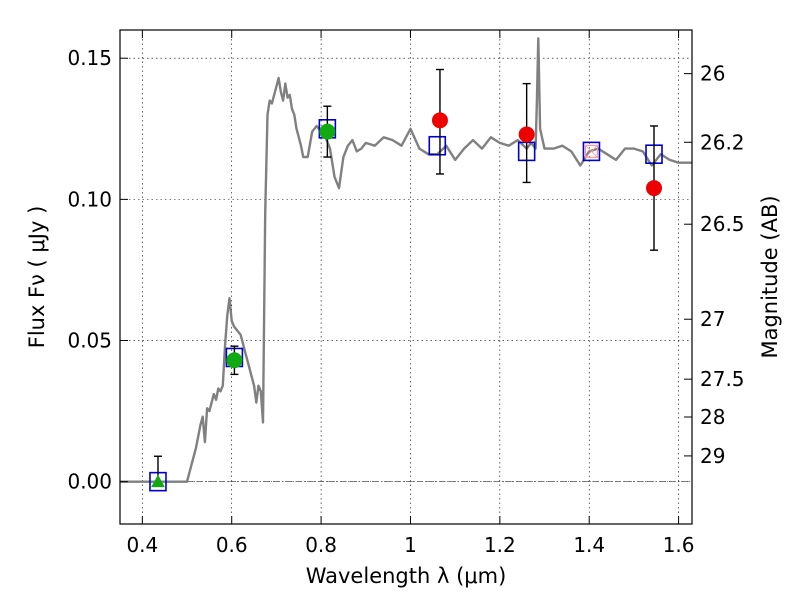 The height and width of the screenshot is (600, 800). I want to click on left-y-axis-label: Flux Fν ( μJy ), so click(37, 277).